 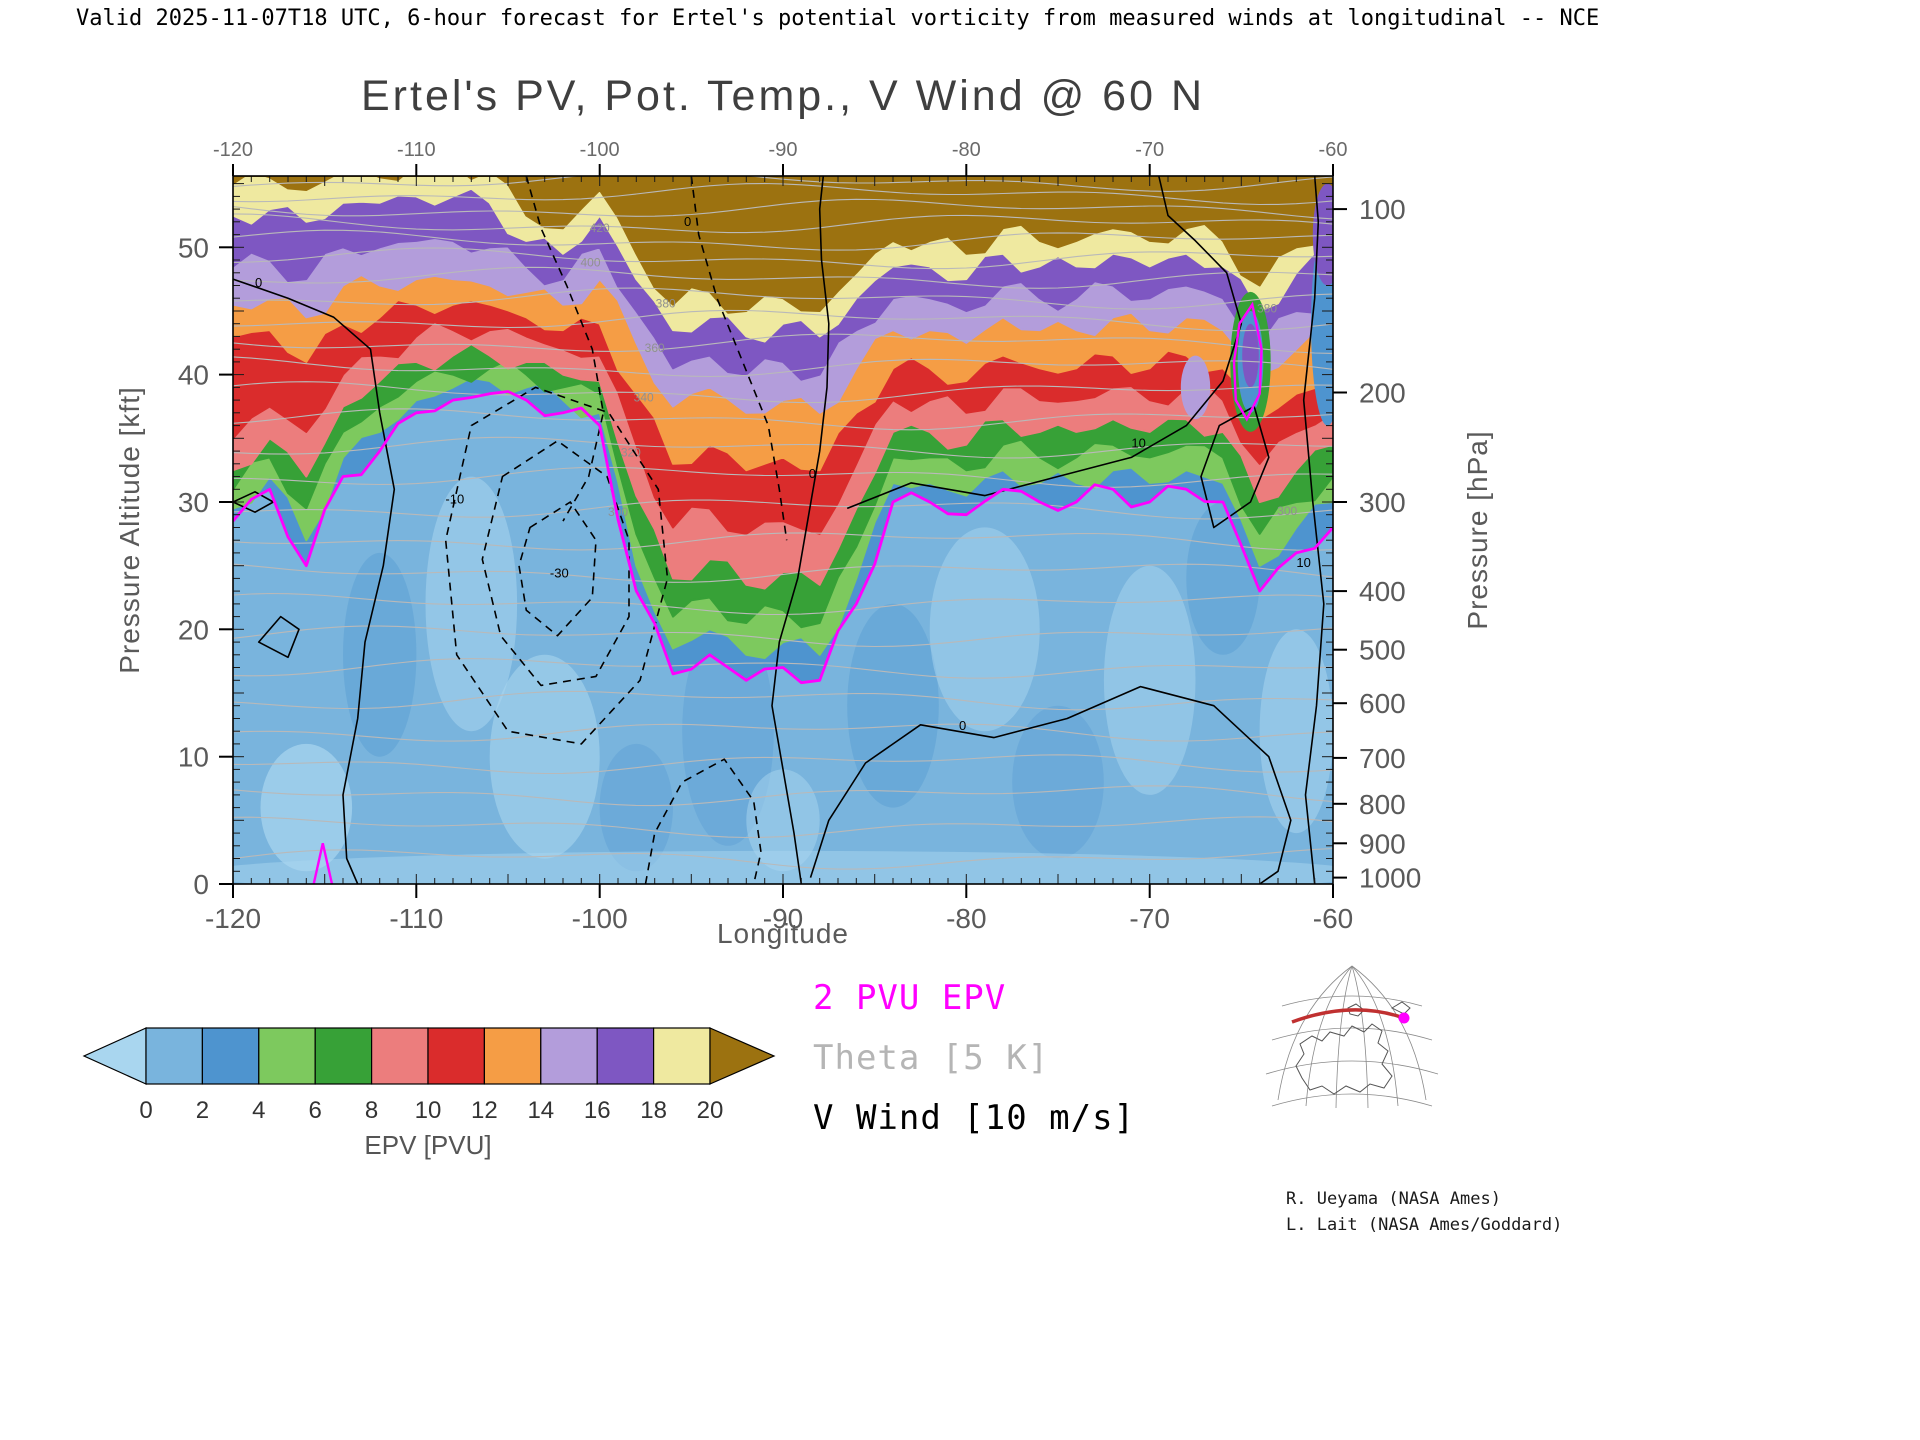 What do you see at coordinates (1382, 804) in the screenshot?
I see `svg-text: 800` at bounding box center [1382, 804].